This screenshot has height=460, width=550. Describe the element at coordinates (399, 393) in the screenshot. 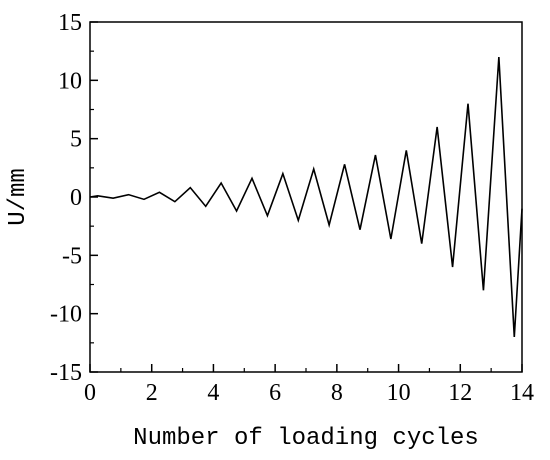

I see `x-tick-label: 10` at that location.